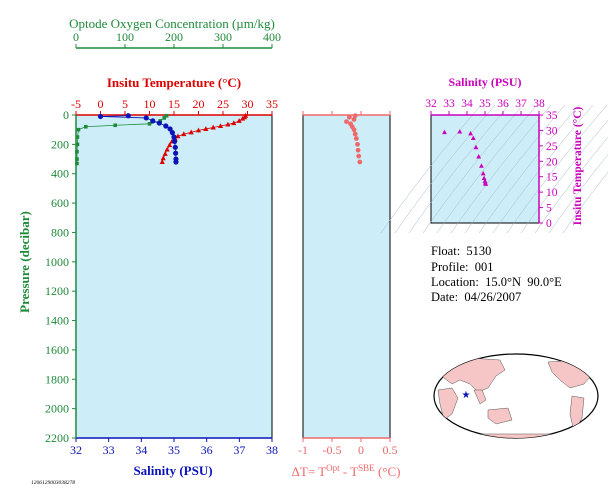 The width and height of the screenshot is (608, 500). I want to click on ts-salinity-tick-label: 35, so click(485, 104).